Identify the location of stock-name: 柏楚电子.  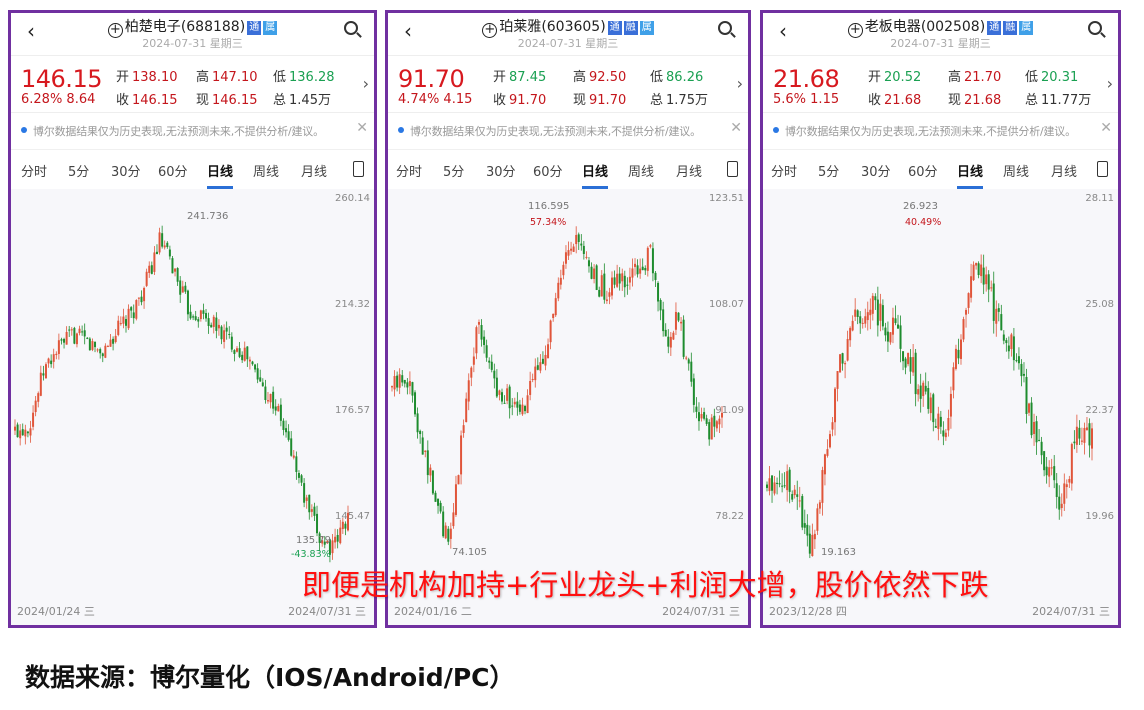
(152, 27).